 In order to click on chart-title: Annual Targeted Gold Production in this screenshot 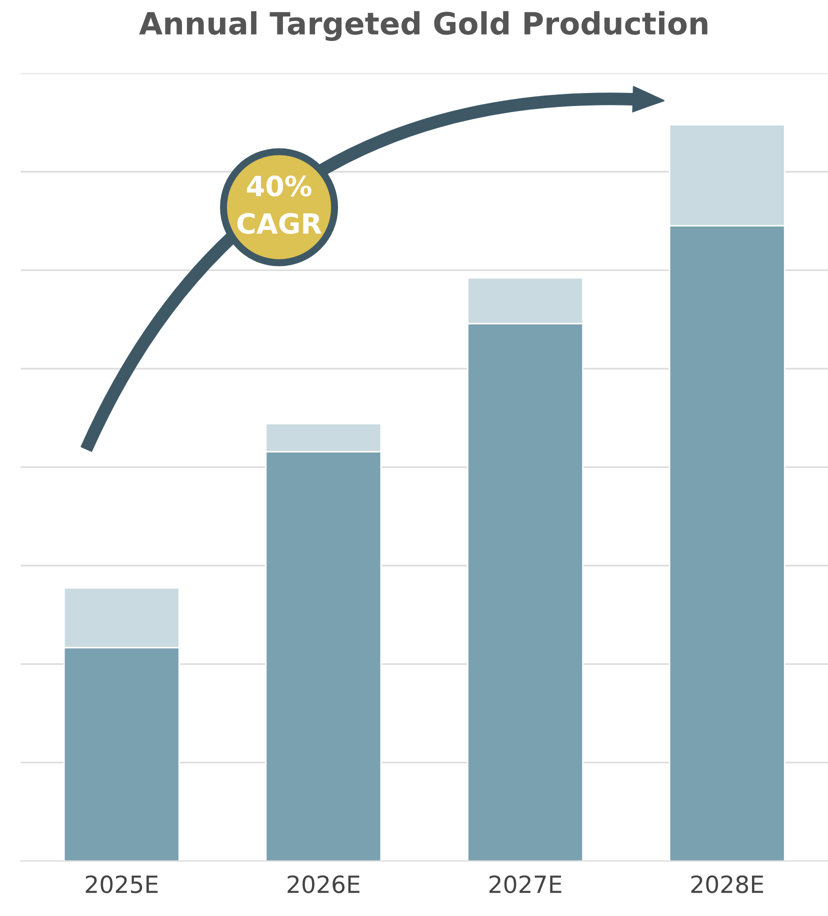, I will do `click(423, 26)`.